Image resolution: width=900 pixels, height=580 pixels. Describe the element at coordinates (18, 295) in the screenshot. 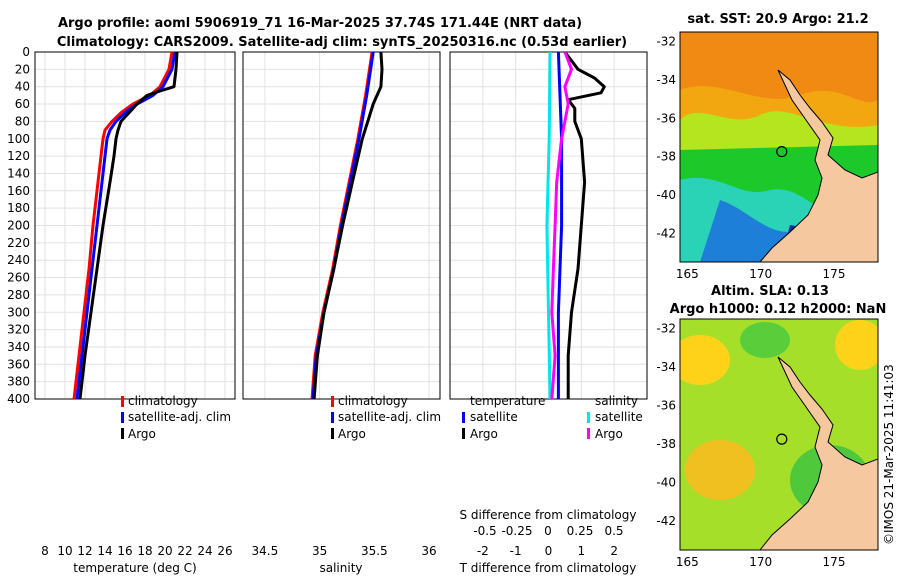

I see `depth-tick-label: 280` at that location.